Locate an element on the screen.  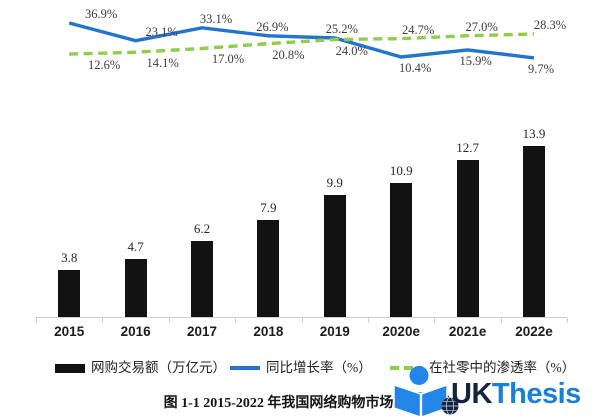
bar-value-label: 10.9 is located at coordinates (401, 170).